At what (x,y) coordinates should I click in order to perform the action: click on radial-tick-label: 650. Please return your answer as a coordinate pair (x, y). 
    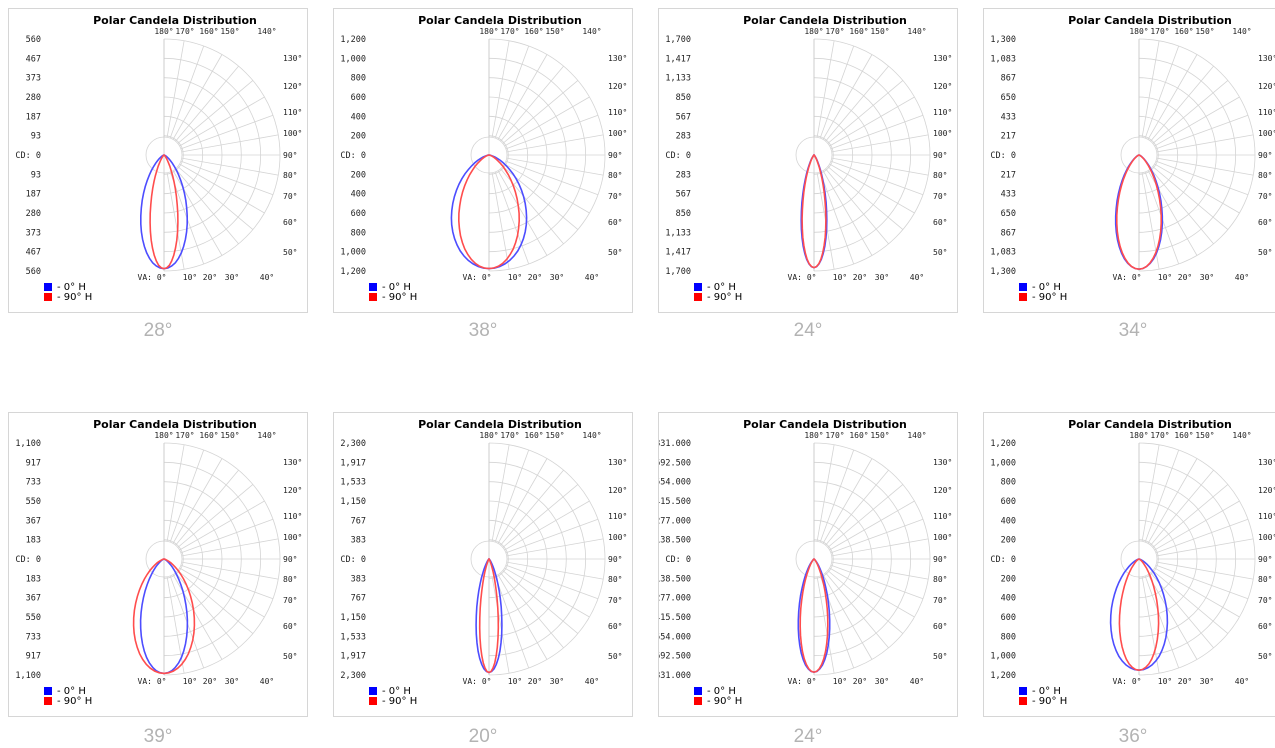
    Looking at the image, I should click on (1008, 214).